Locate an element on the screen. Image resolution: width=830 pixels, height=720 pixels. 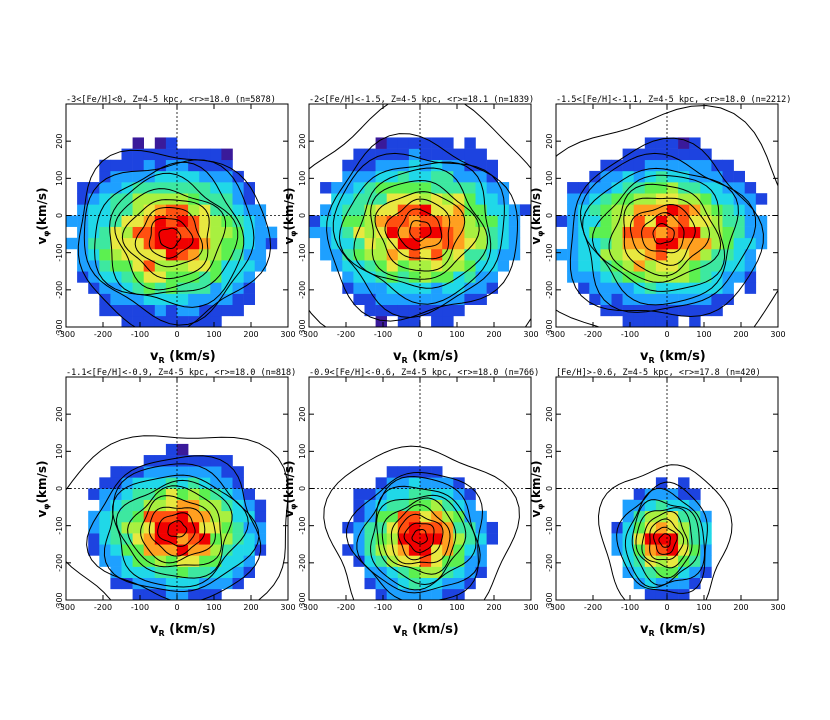
y-tick-label: 100 is located at coordinates (302, 451).